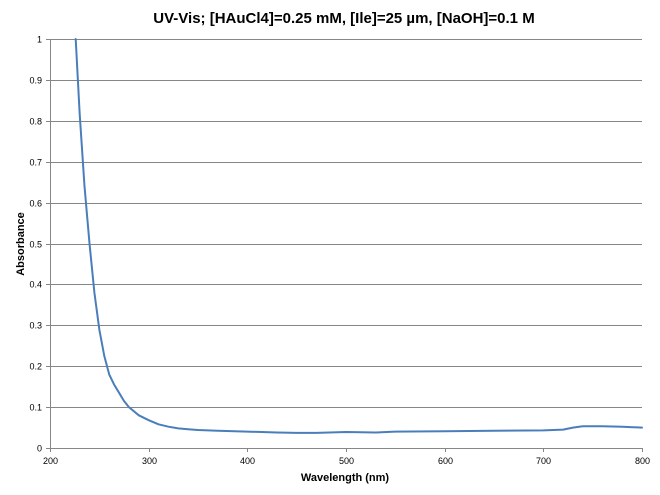 The height and width of the screenshot is (495, 660). Describe the element at coordinates (445, 461) in the screenshot. I see `x-tick-label: 600` at that location.